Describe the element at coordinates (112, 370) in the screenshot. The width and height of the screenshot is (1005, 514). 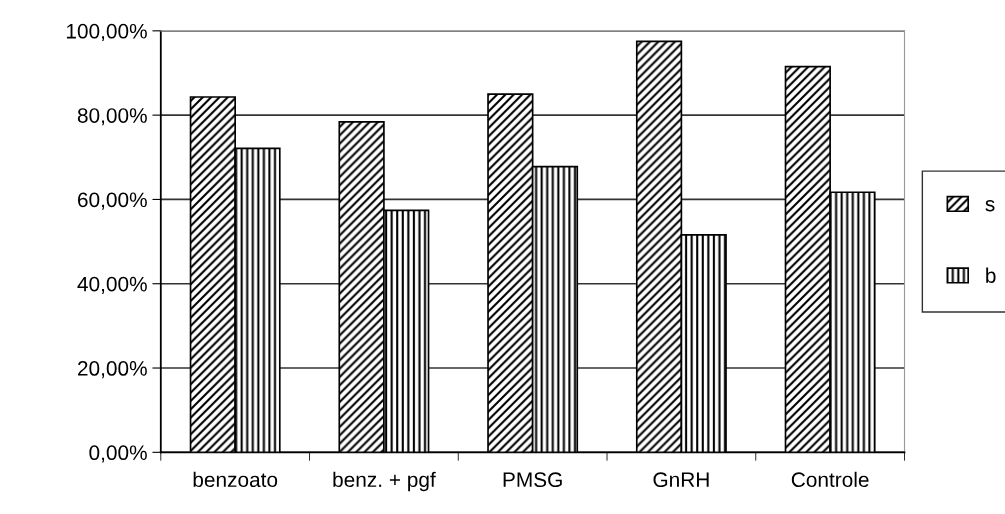
I see `y-tick-label: 20,00%` at that location.